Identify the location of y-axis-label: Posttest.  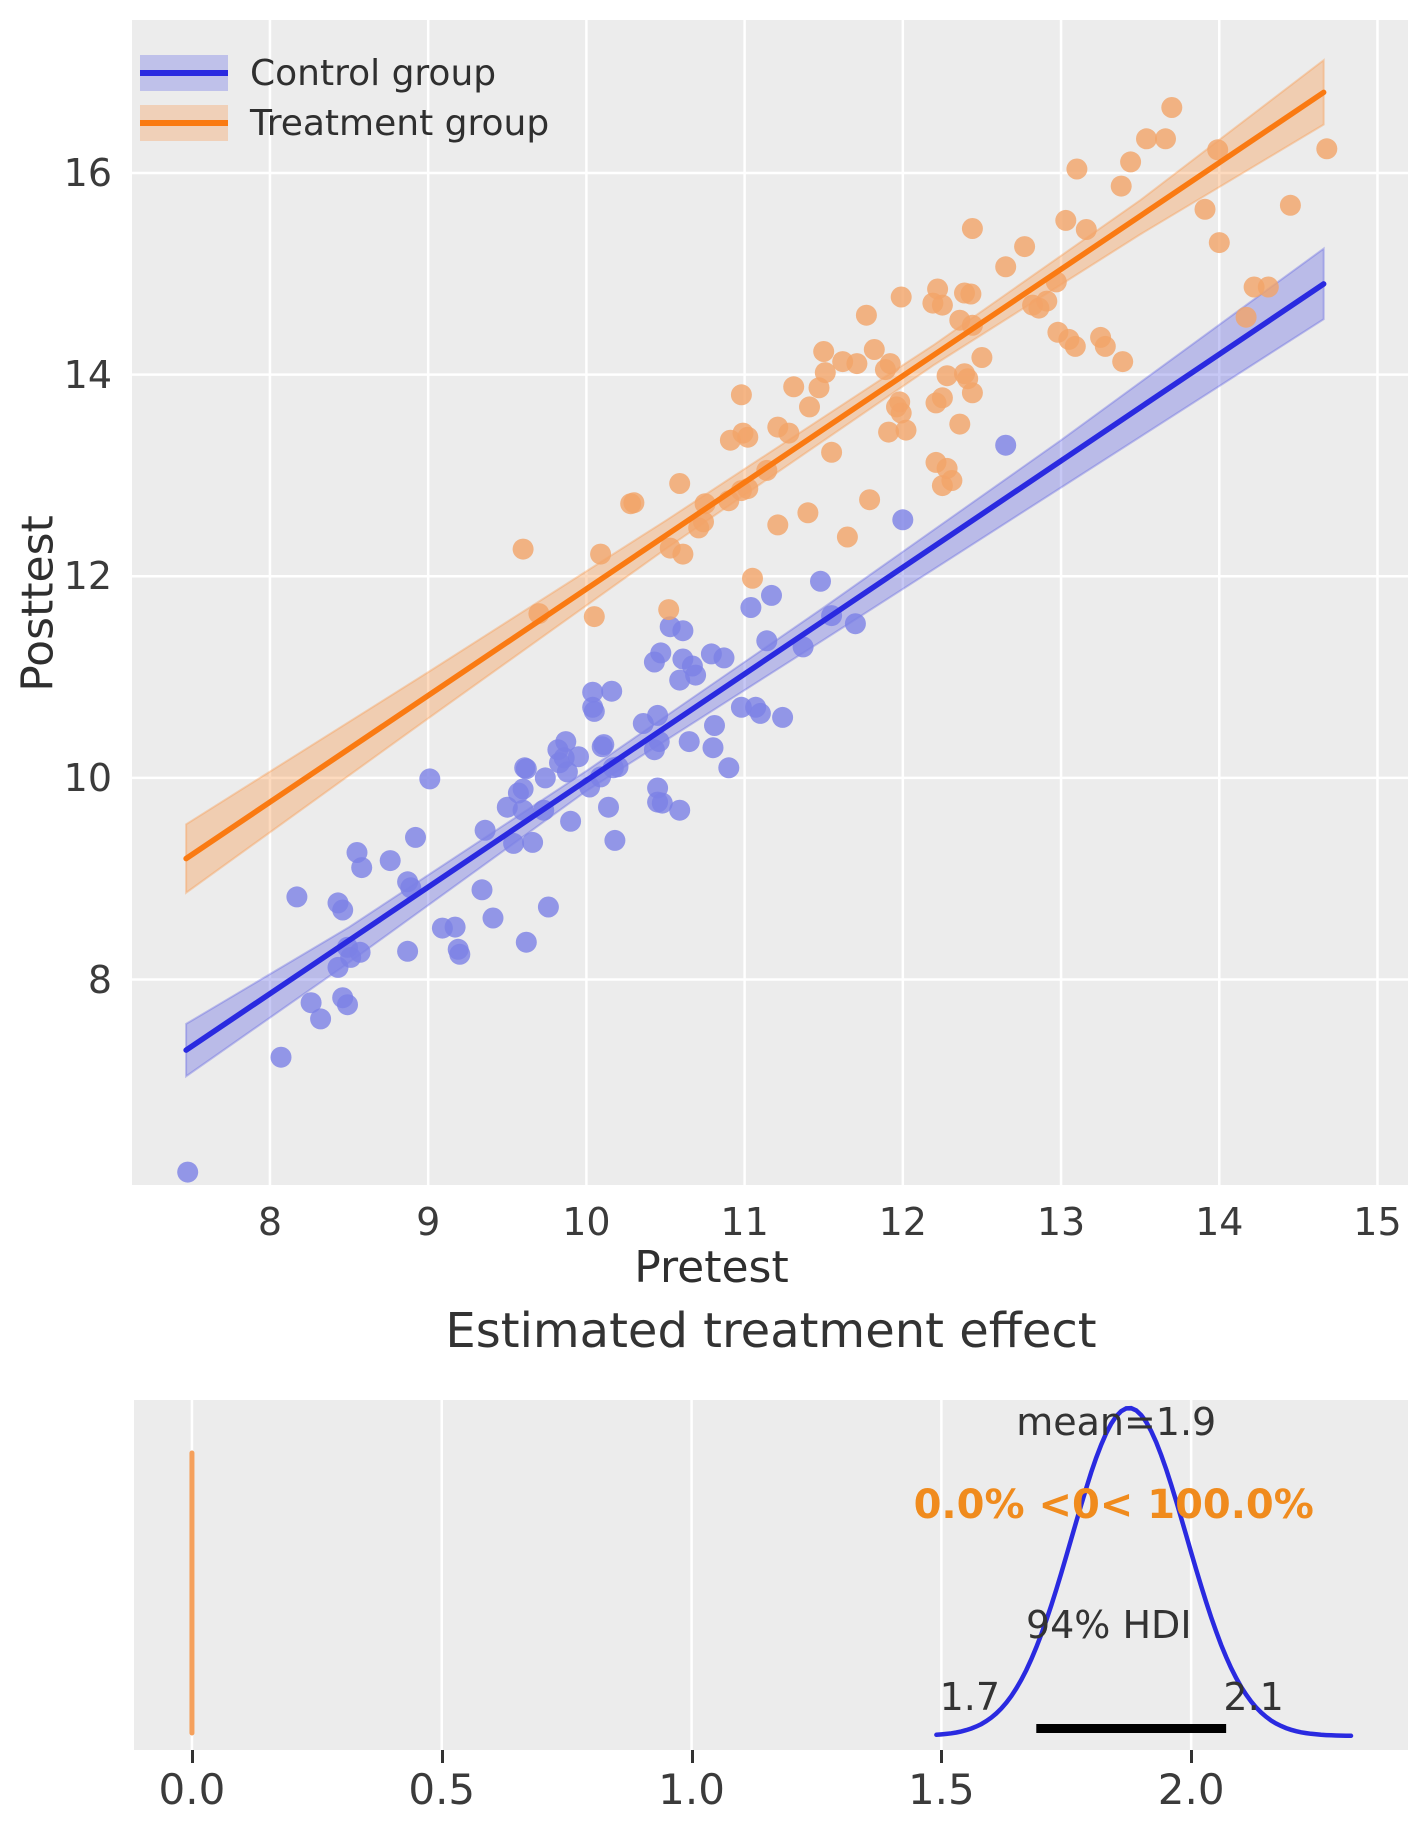
(38, 603).